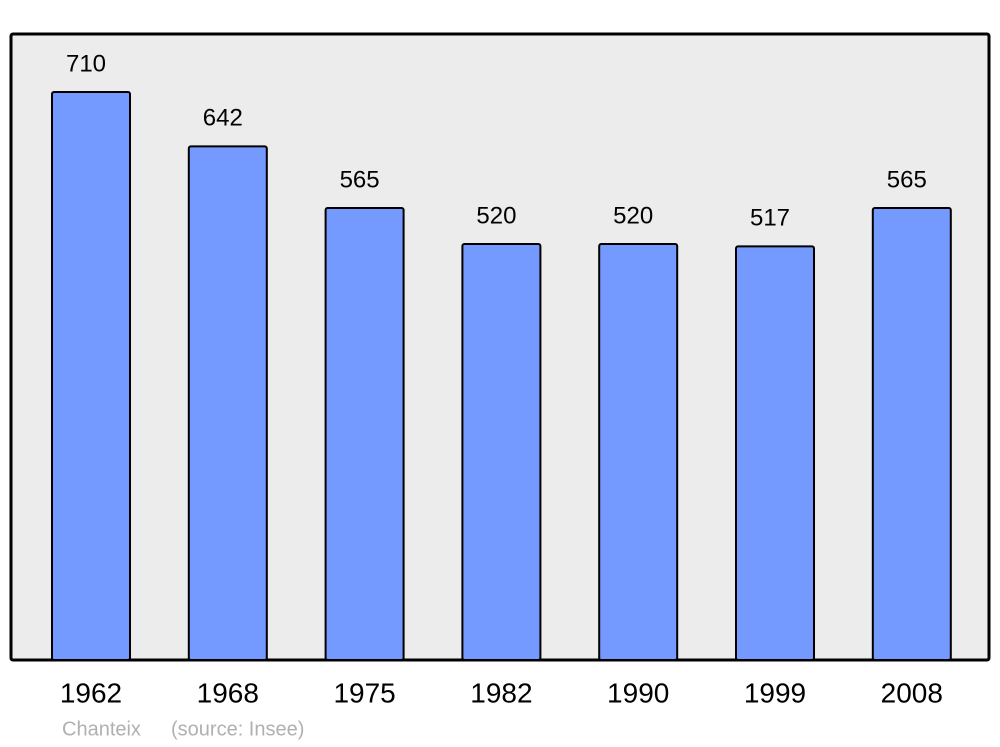  What do you see at coordinates (775, 692) in the screenshot?
I see `x-tick-label: 1999` at bounding box center [775, 692].